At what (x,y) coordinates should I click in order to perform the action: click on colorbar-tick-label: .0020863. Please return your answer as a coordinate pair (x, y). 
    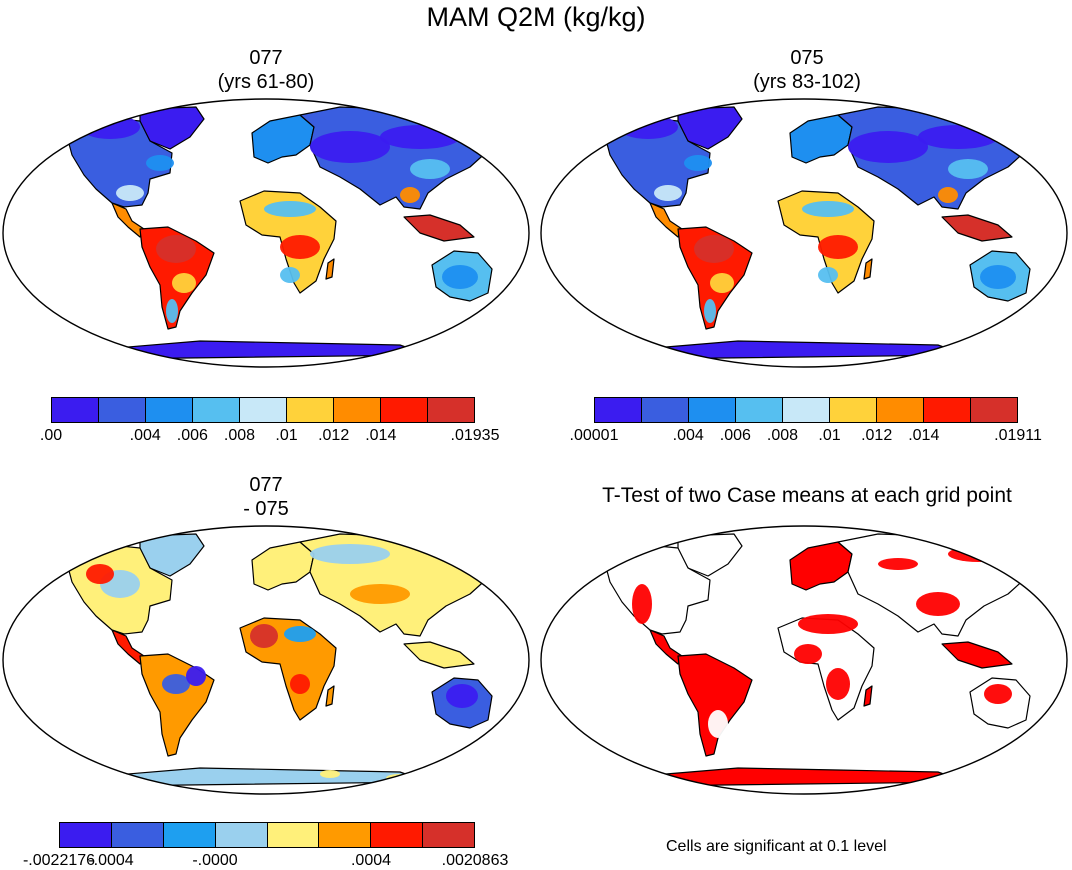
    Looking at the image, I should click on (475, 860).